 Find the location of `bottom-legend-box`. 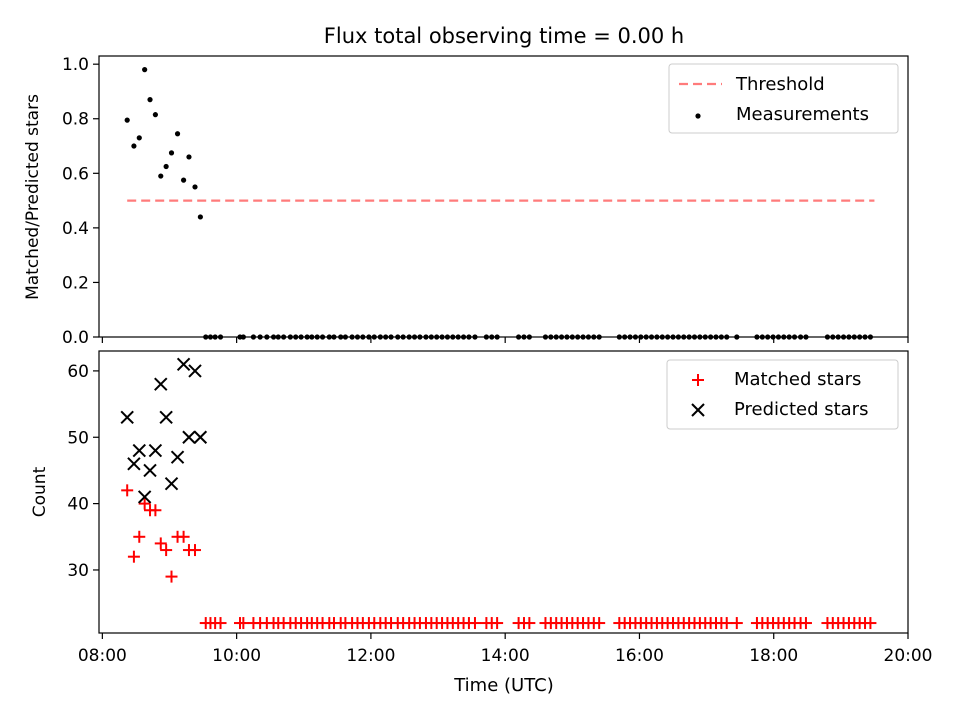

bottom-legend-box is located at coordinates (782, 394).